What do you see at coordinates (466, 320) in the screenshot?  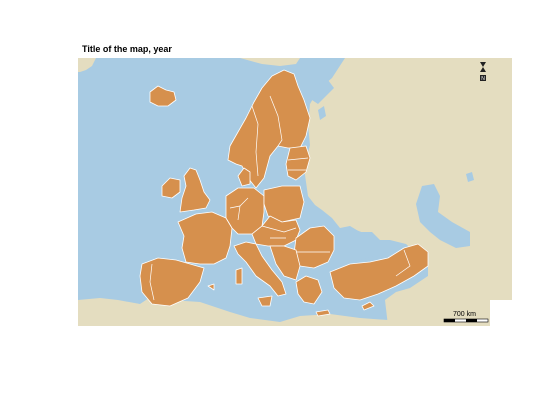 I see `scale-bar-icon` at bounding box center [466, 320].